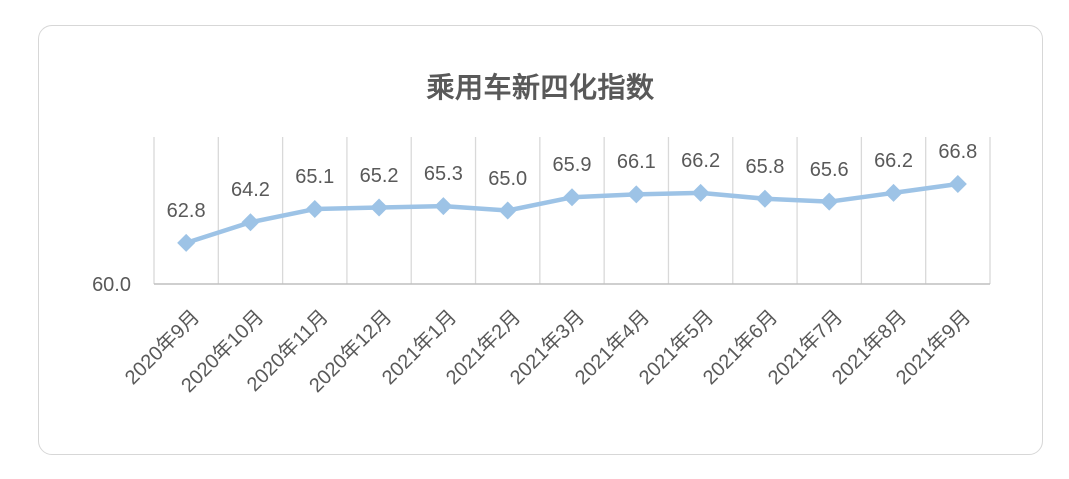  What do you see at coordinates (315, 177) in the screenshot?
I see `data-label: 65.1` at bounding box center [315, 177].